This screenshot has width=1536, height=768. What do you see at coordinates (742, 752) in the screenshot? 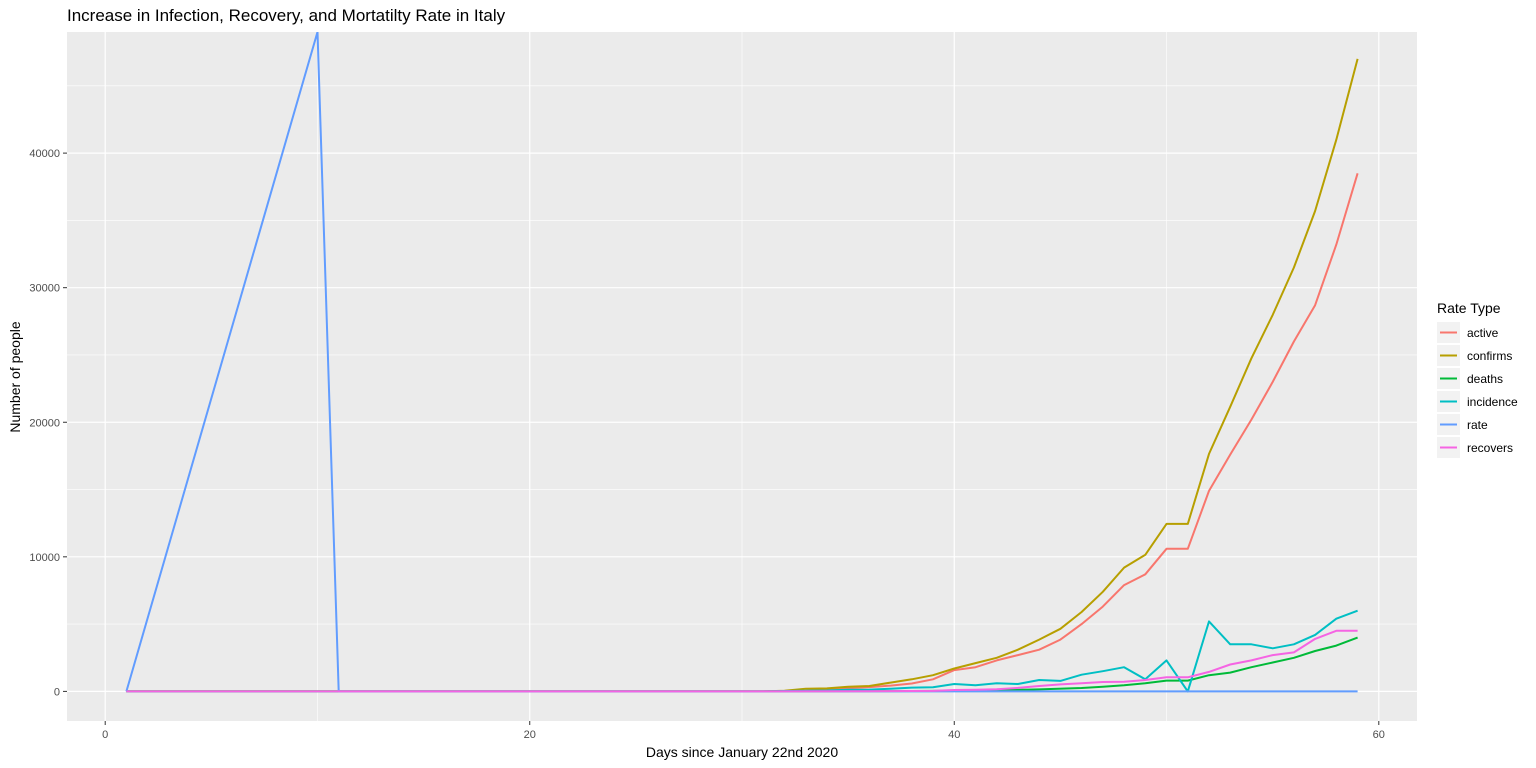
I see `x-axis-title: Days since January 22nd 2020` at bounding box center [742, 752].